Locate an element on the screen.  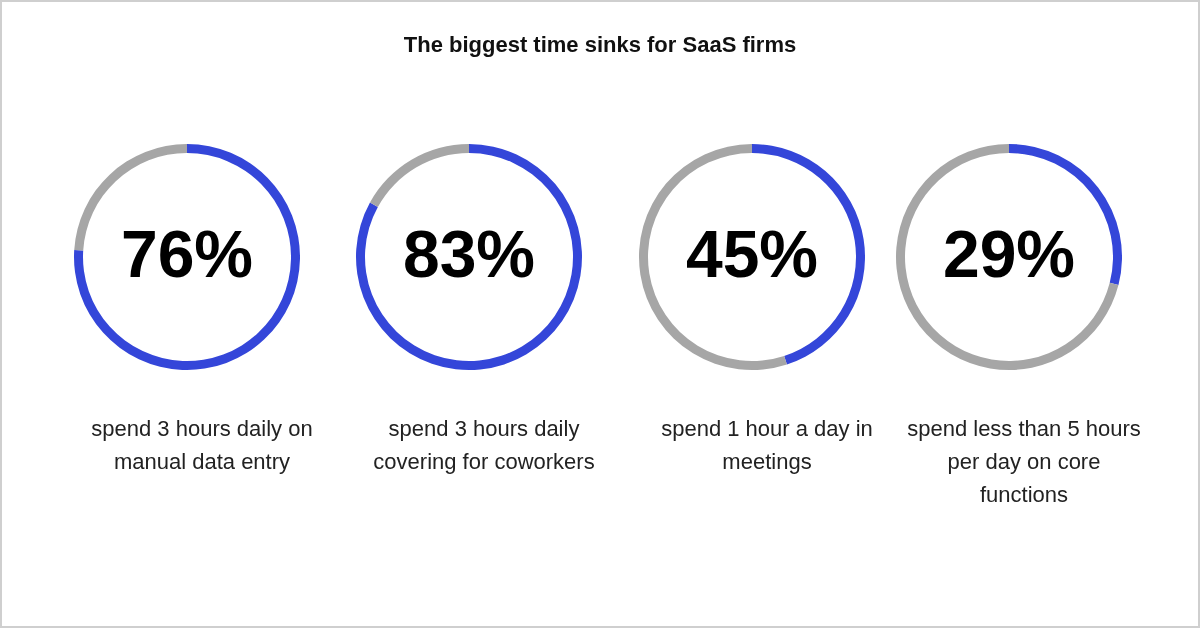
text: spend 3 hours daily on manual data entry is located at coordinates (202, 445).